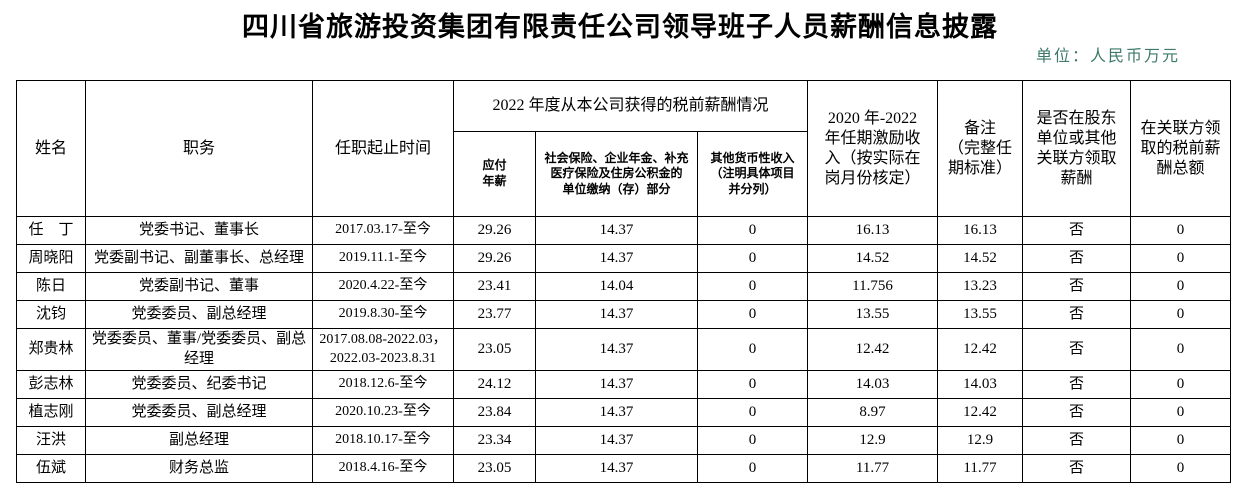 This screenshot has width=1240, height=490. Describe the element at coordinates (872, 468) in the screenshot. I see `cell-incentive-income: 11.77` at that location.